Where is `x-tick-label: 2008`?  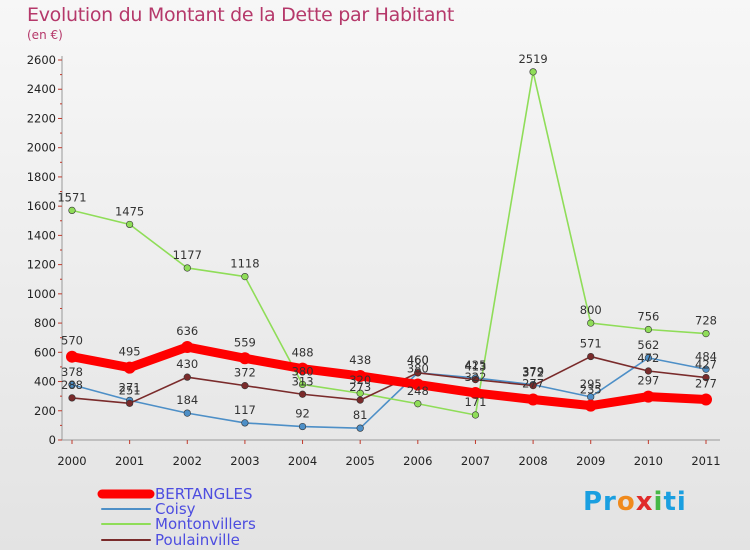
x-tick-label: 2008 is located at coordinates (532, 461).